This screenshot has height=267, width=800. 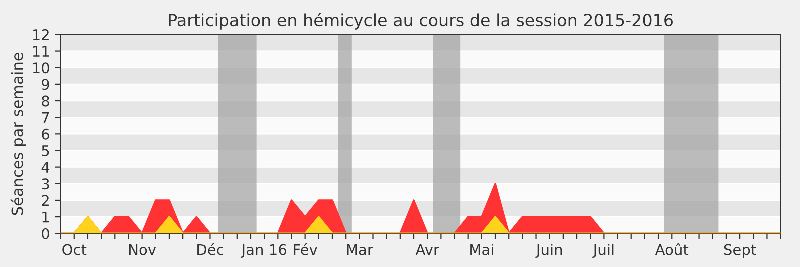 What do you see at coordinates (46, 217) in the screenshot?
I see `y-tick-label: 1` at bounding box center [46, 217].